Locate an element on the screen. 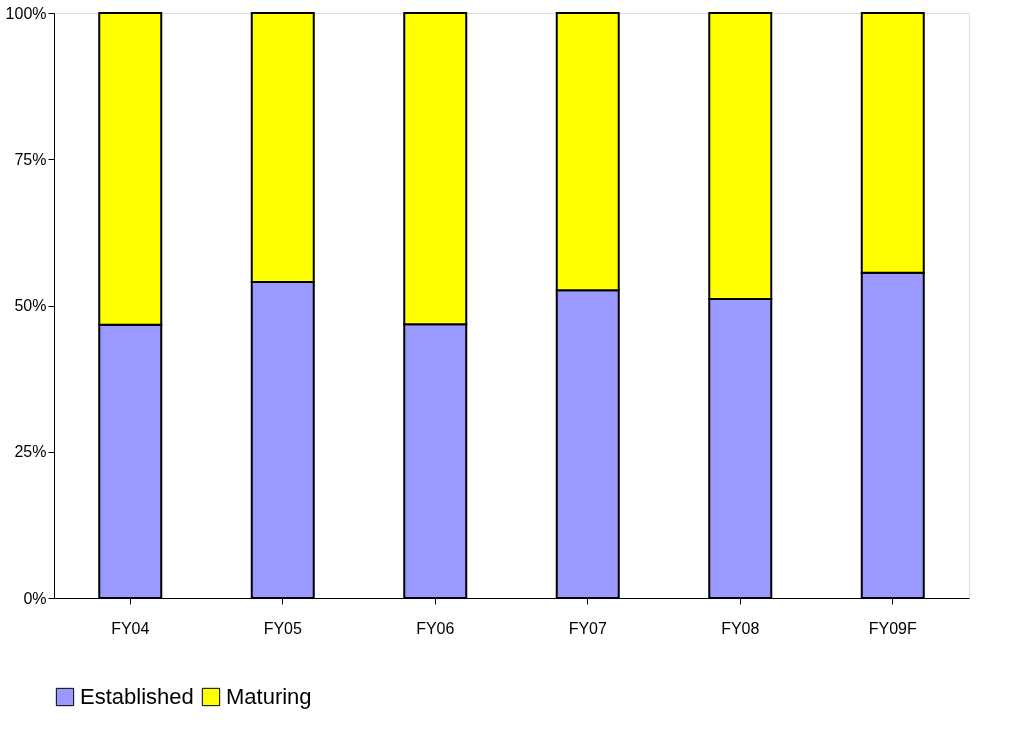 This screenshot has height=744, width=1012. x-tick-label: FY06 is located at coordinates (435, 628).